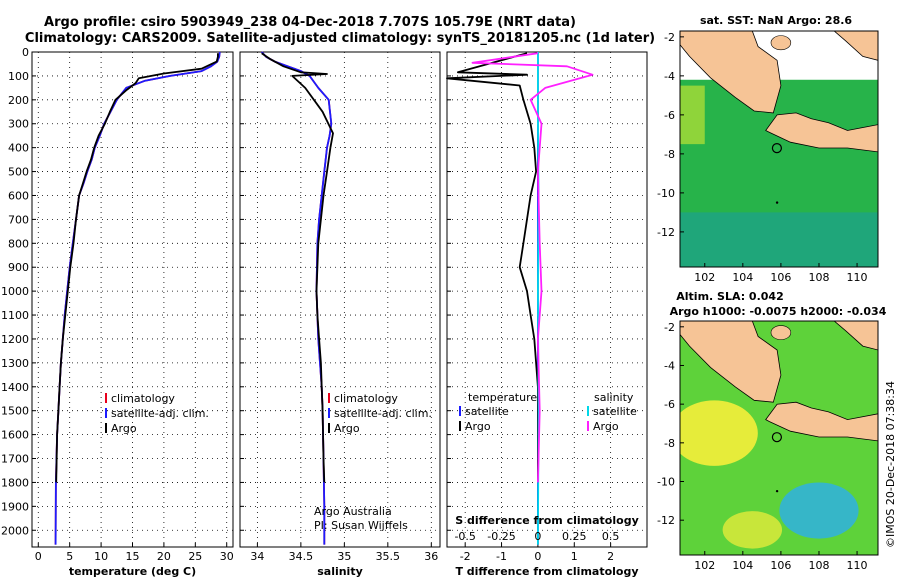 The image size is (900, 584). I want to click on sst-map-ytick-label: -8, so click(669, 154).